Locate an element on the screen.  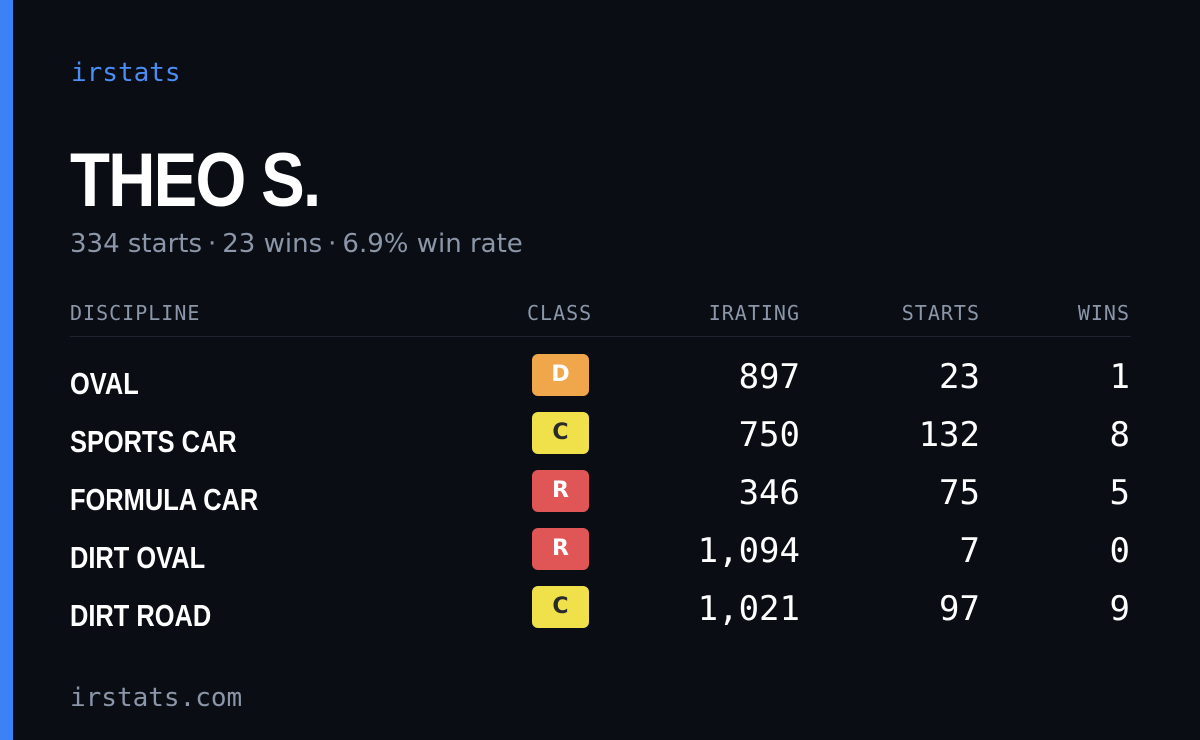
discipline-name: DIRT OVAL is located at coordinates (138, 557).